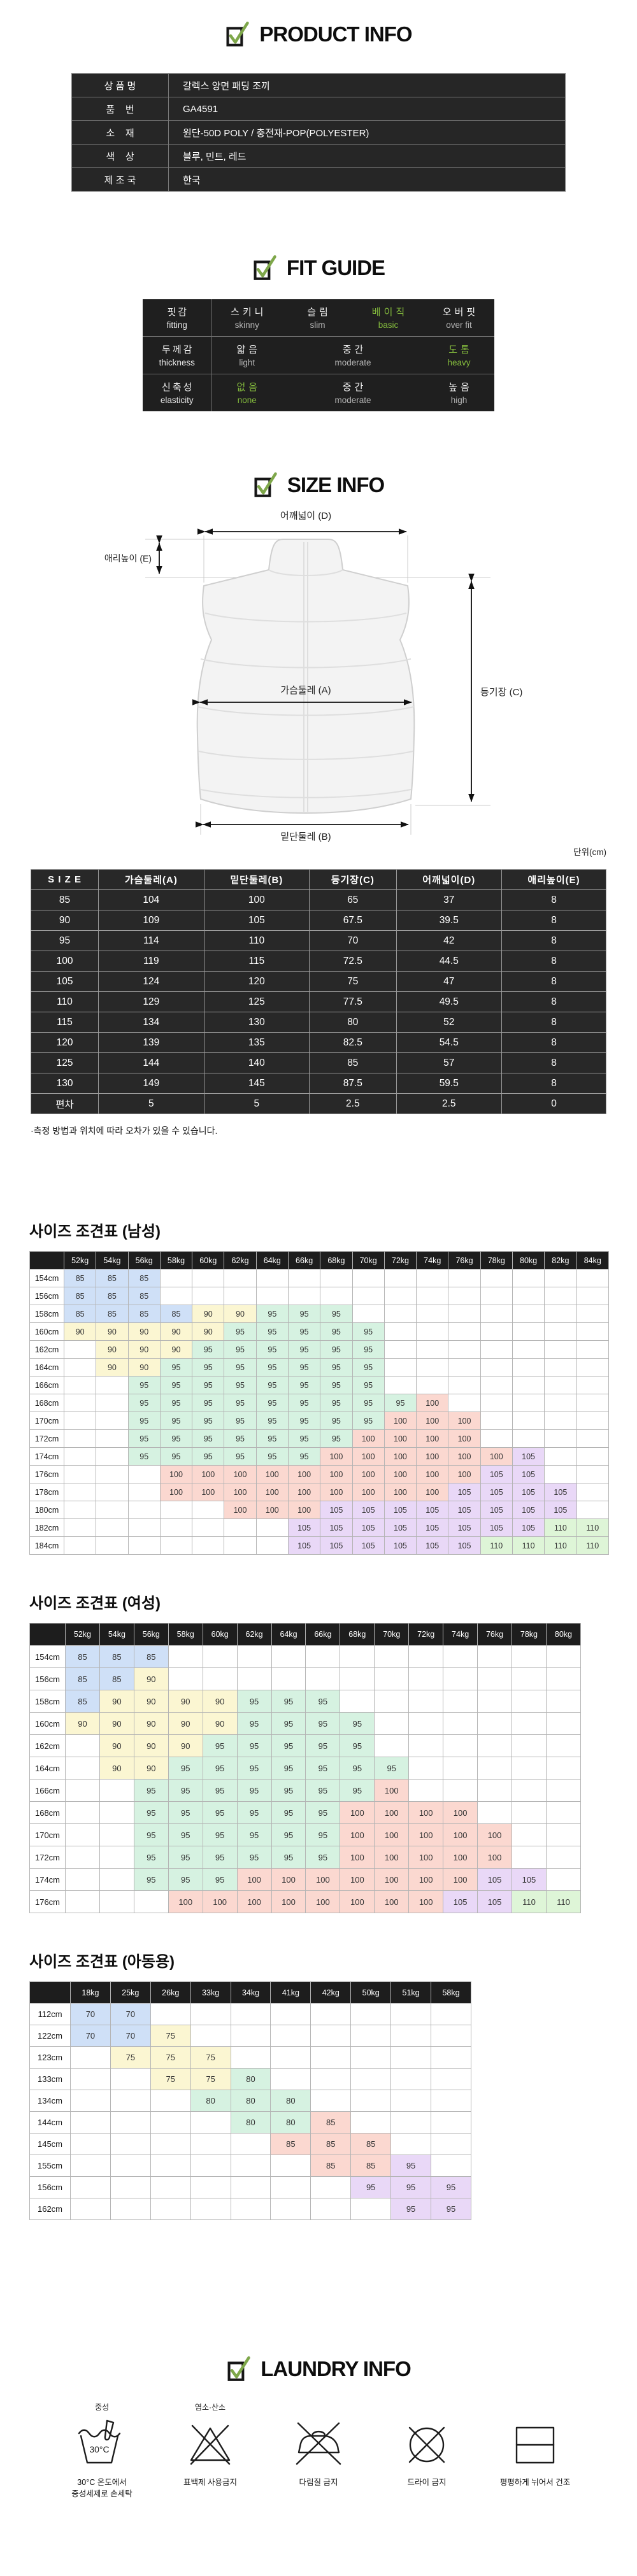 The height and width of the screenshot is (2576, 637). Describe the element at coordinates (256, 1083) in the screenshot. I see `size-spec-cell: 145` at that location.